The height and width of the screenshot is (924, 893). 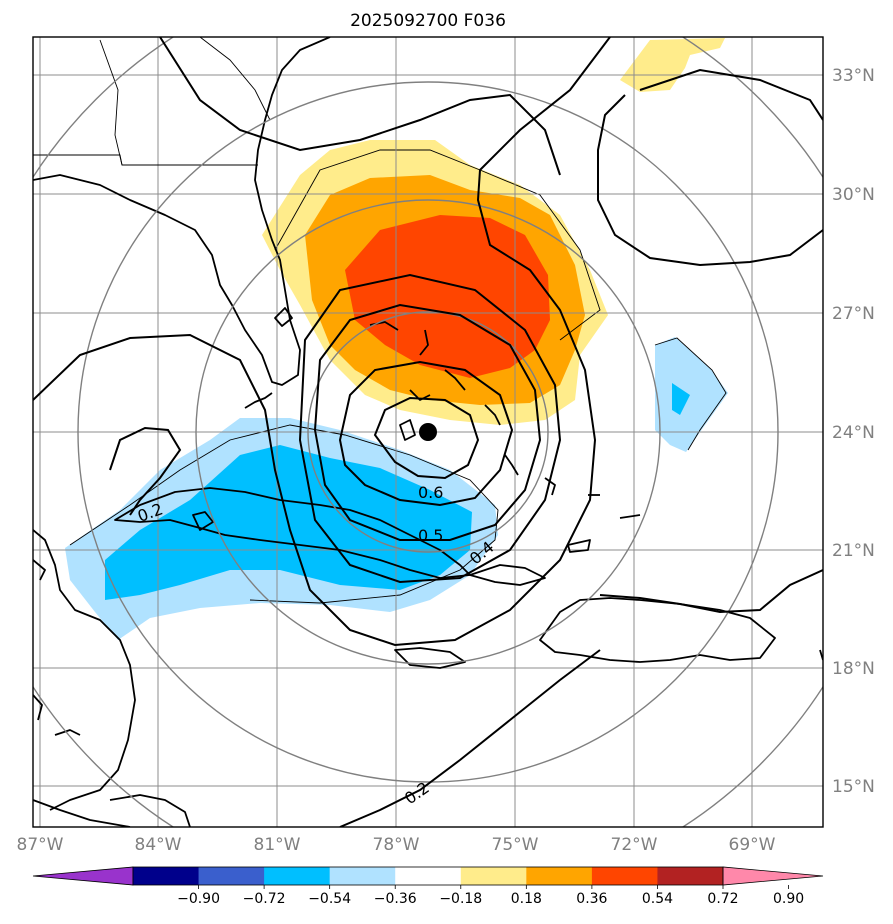 I want to click on ga-al-border, so click(x=111, y=102).